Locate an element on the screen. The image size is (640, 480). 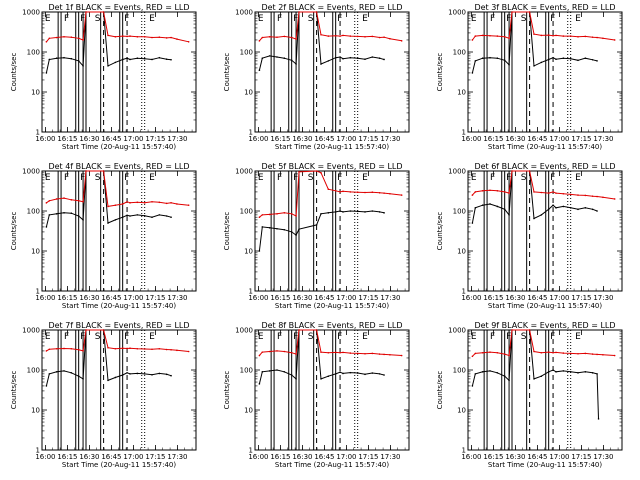
panel-title: Det 6f BLACK = Events, RED = LLD is located at coordinates (544, 166).